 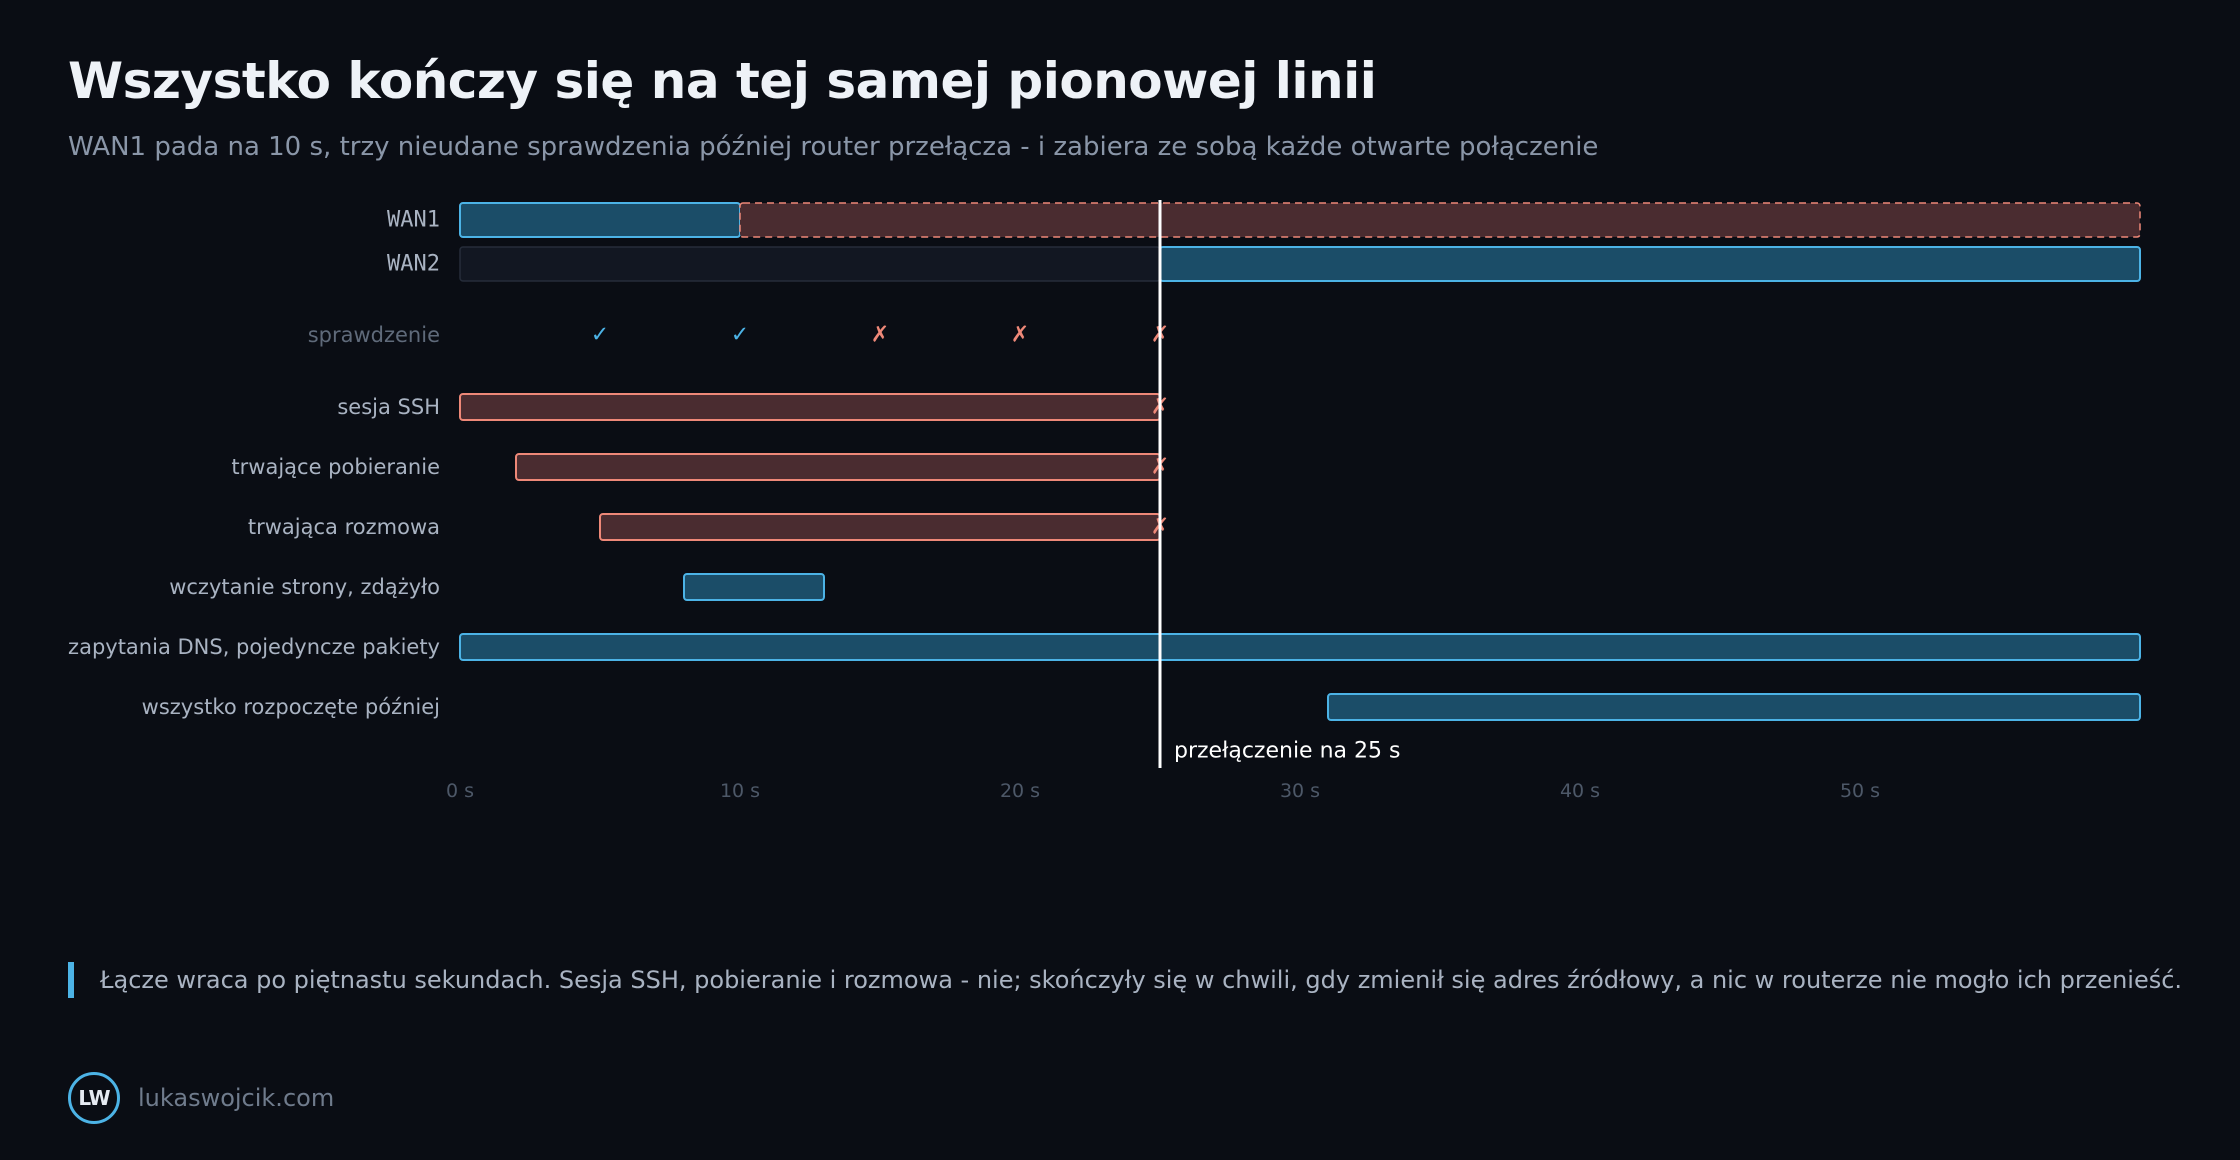 What do you see at coordinates (413, 264) in the screenshot?
I see `link-label: WAN2` at bounding box center [413, 264].